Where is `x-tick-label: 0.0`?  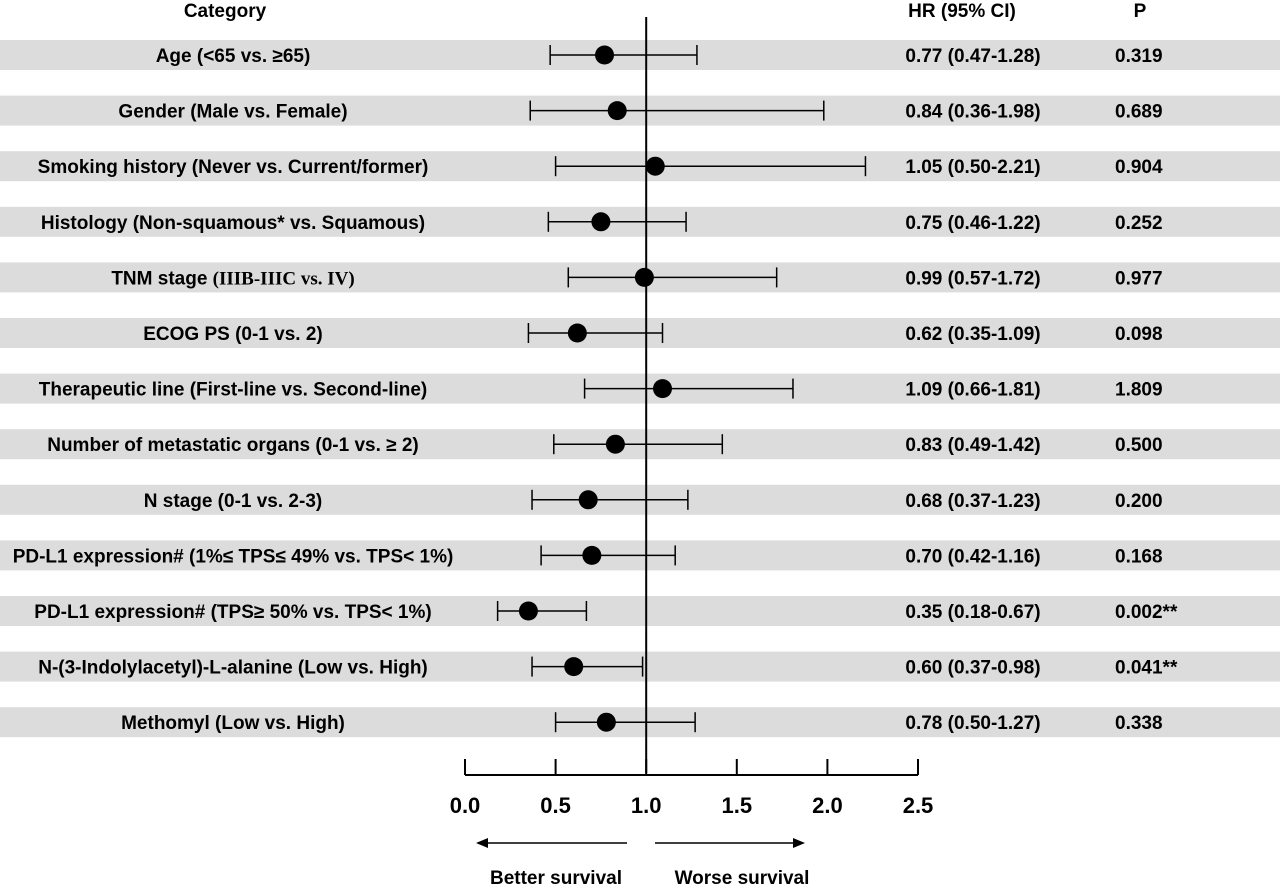
x-tick-label: 0.0 is located at coordinates (465, 805).